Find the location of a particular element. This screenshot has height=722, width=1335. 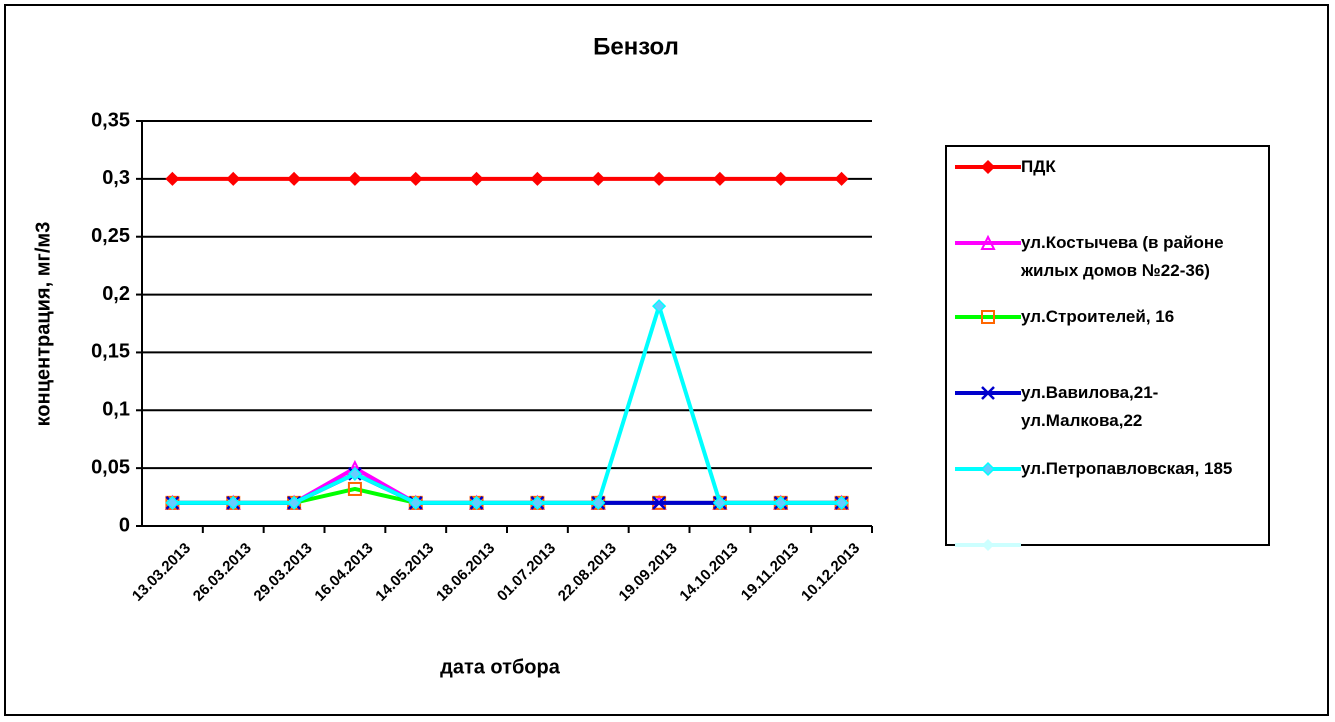

y-tick-label: 0,15 is located at coordinates (110, 352).